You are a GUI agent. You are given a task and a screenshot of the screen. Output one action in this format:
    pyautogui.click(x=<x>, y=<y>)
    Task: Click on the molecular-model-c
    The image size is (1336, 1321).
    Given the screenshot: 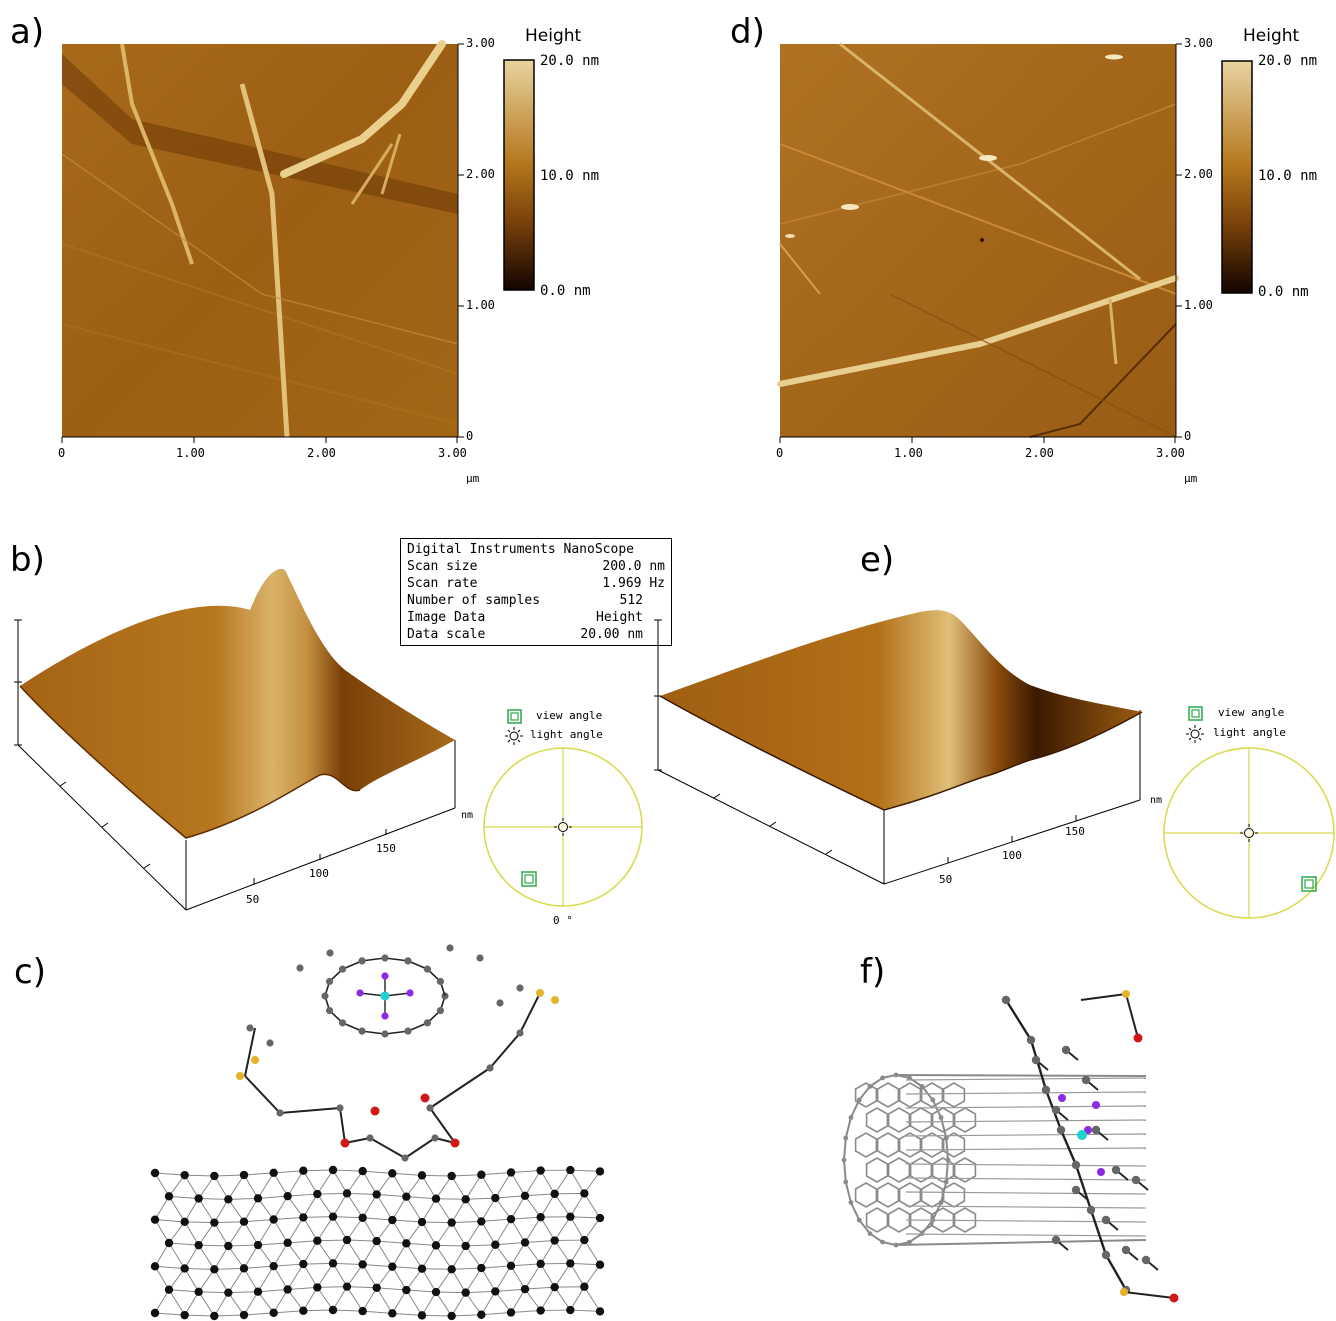 What is the action you would take?
    pyautogui.click(x=377, y=1132)
    